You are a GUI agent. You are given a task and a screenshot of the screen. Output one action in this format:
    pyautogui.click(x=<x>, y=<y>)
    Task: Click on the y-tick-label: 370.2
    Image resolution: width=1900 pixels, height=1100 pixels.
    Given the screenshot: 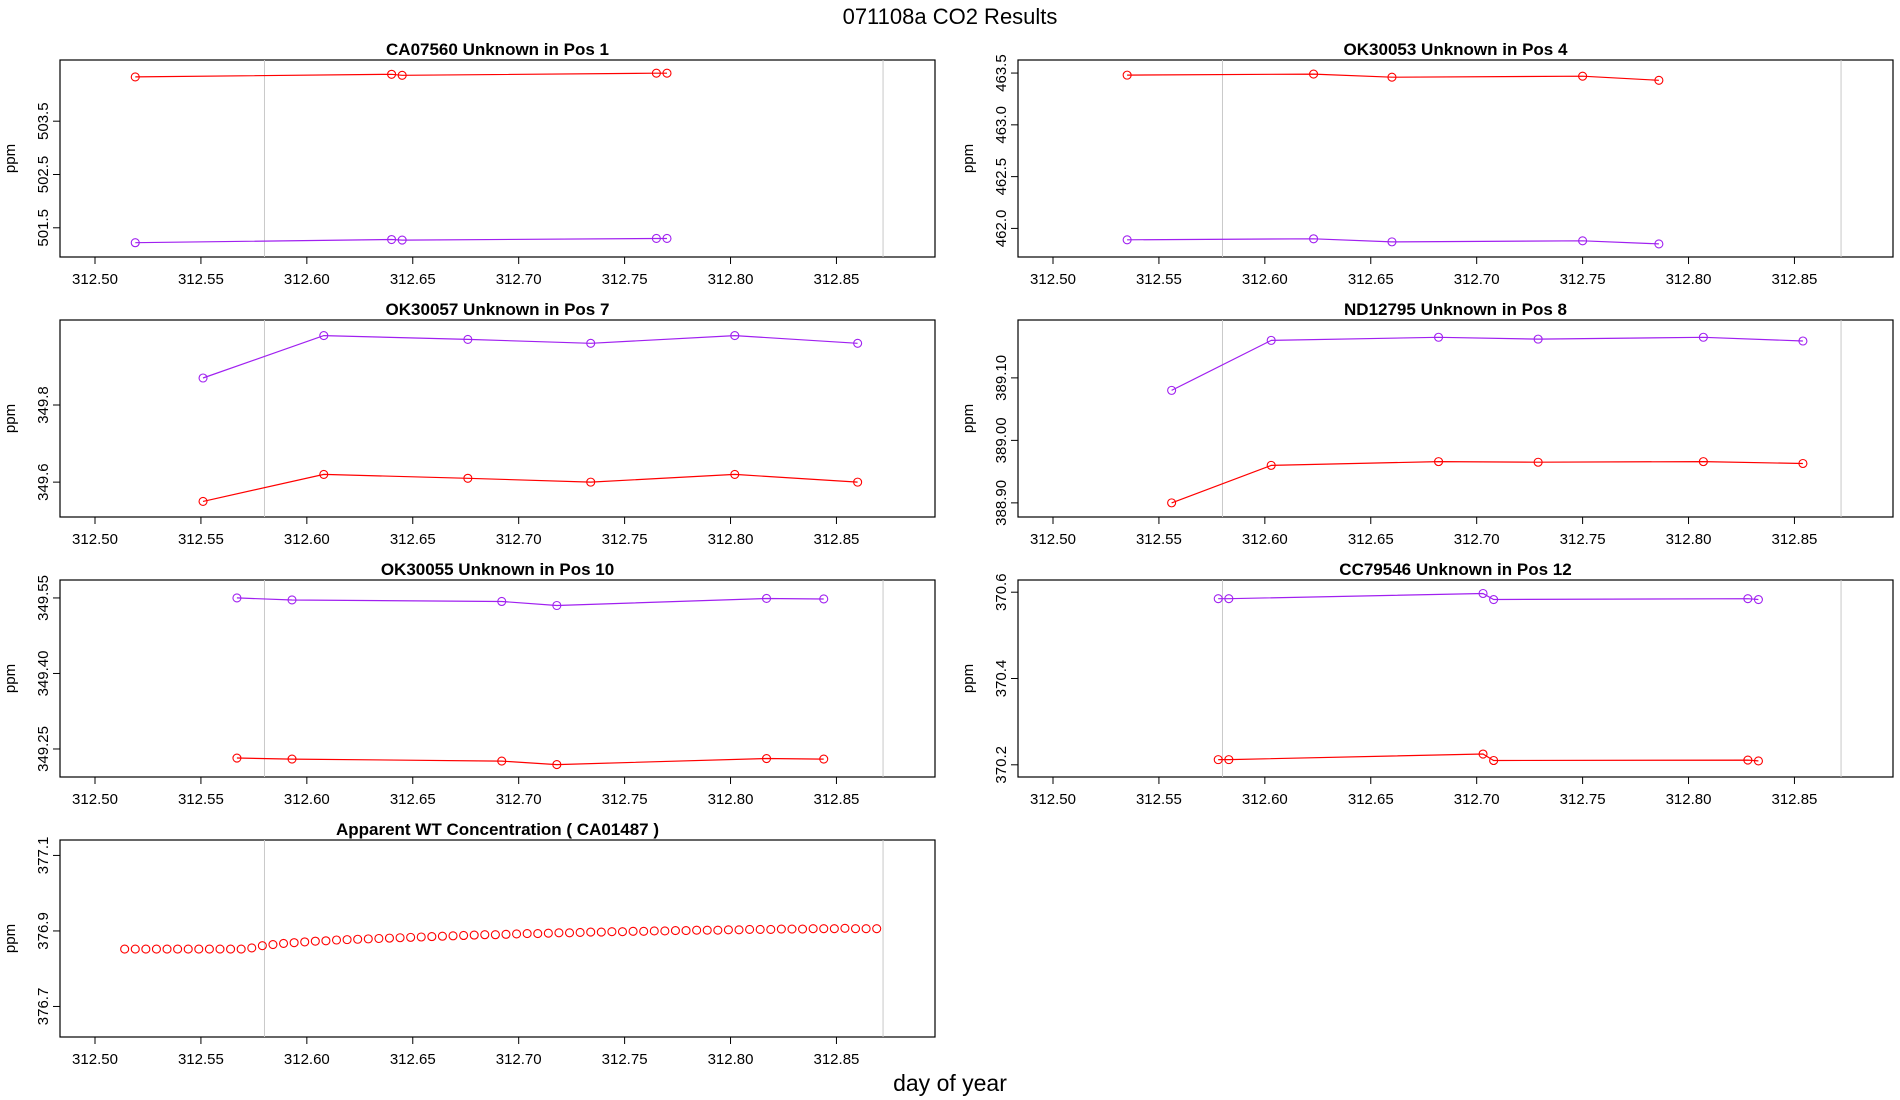 What is the action you would take?
    pyautogui.click(x=1001, y=765)
    